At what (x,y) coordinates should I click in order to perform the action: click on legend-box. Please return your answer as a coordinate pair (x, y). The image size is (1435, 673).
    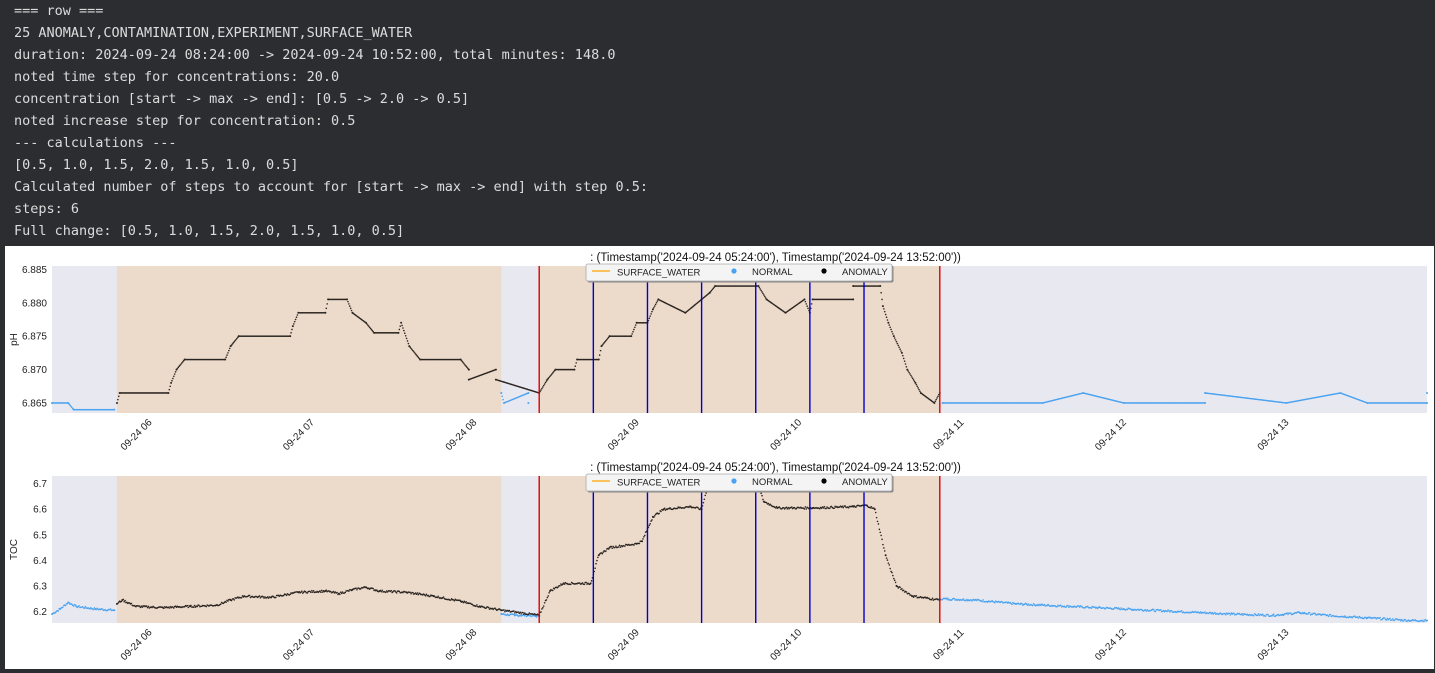
    Looking at the image, I should click on (739, 482).